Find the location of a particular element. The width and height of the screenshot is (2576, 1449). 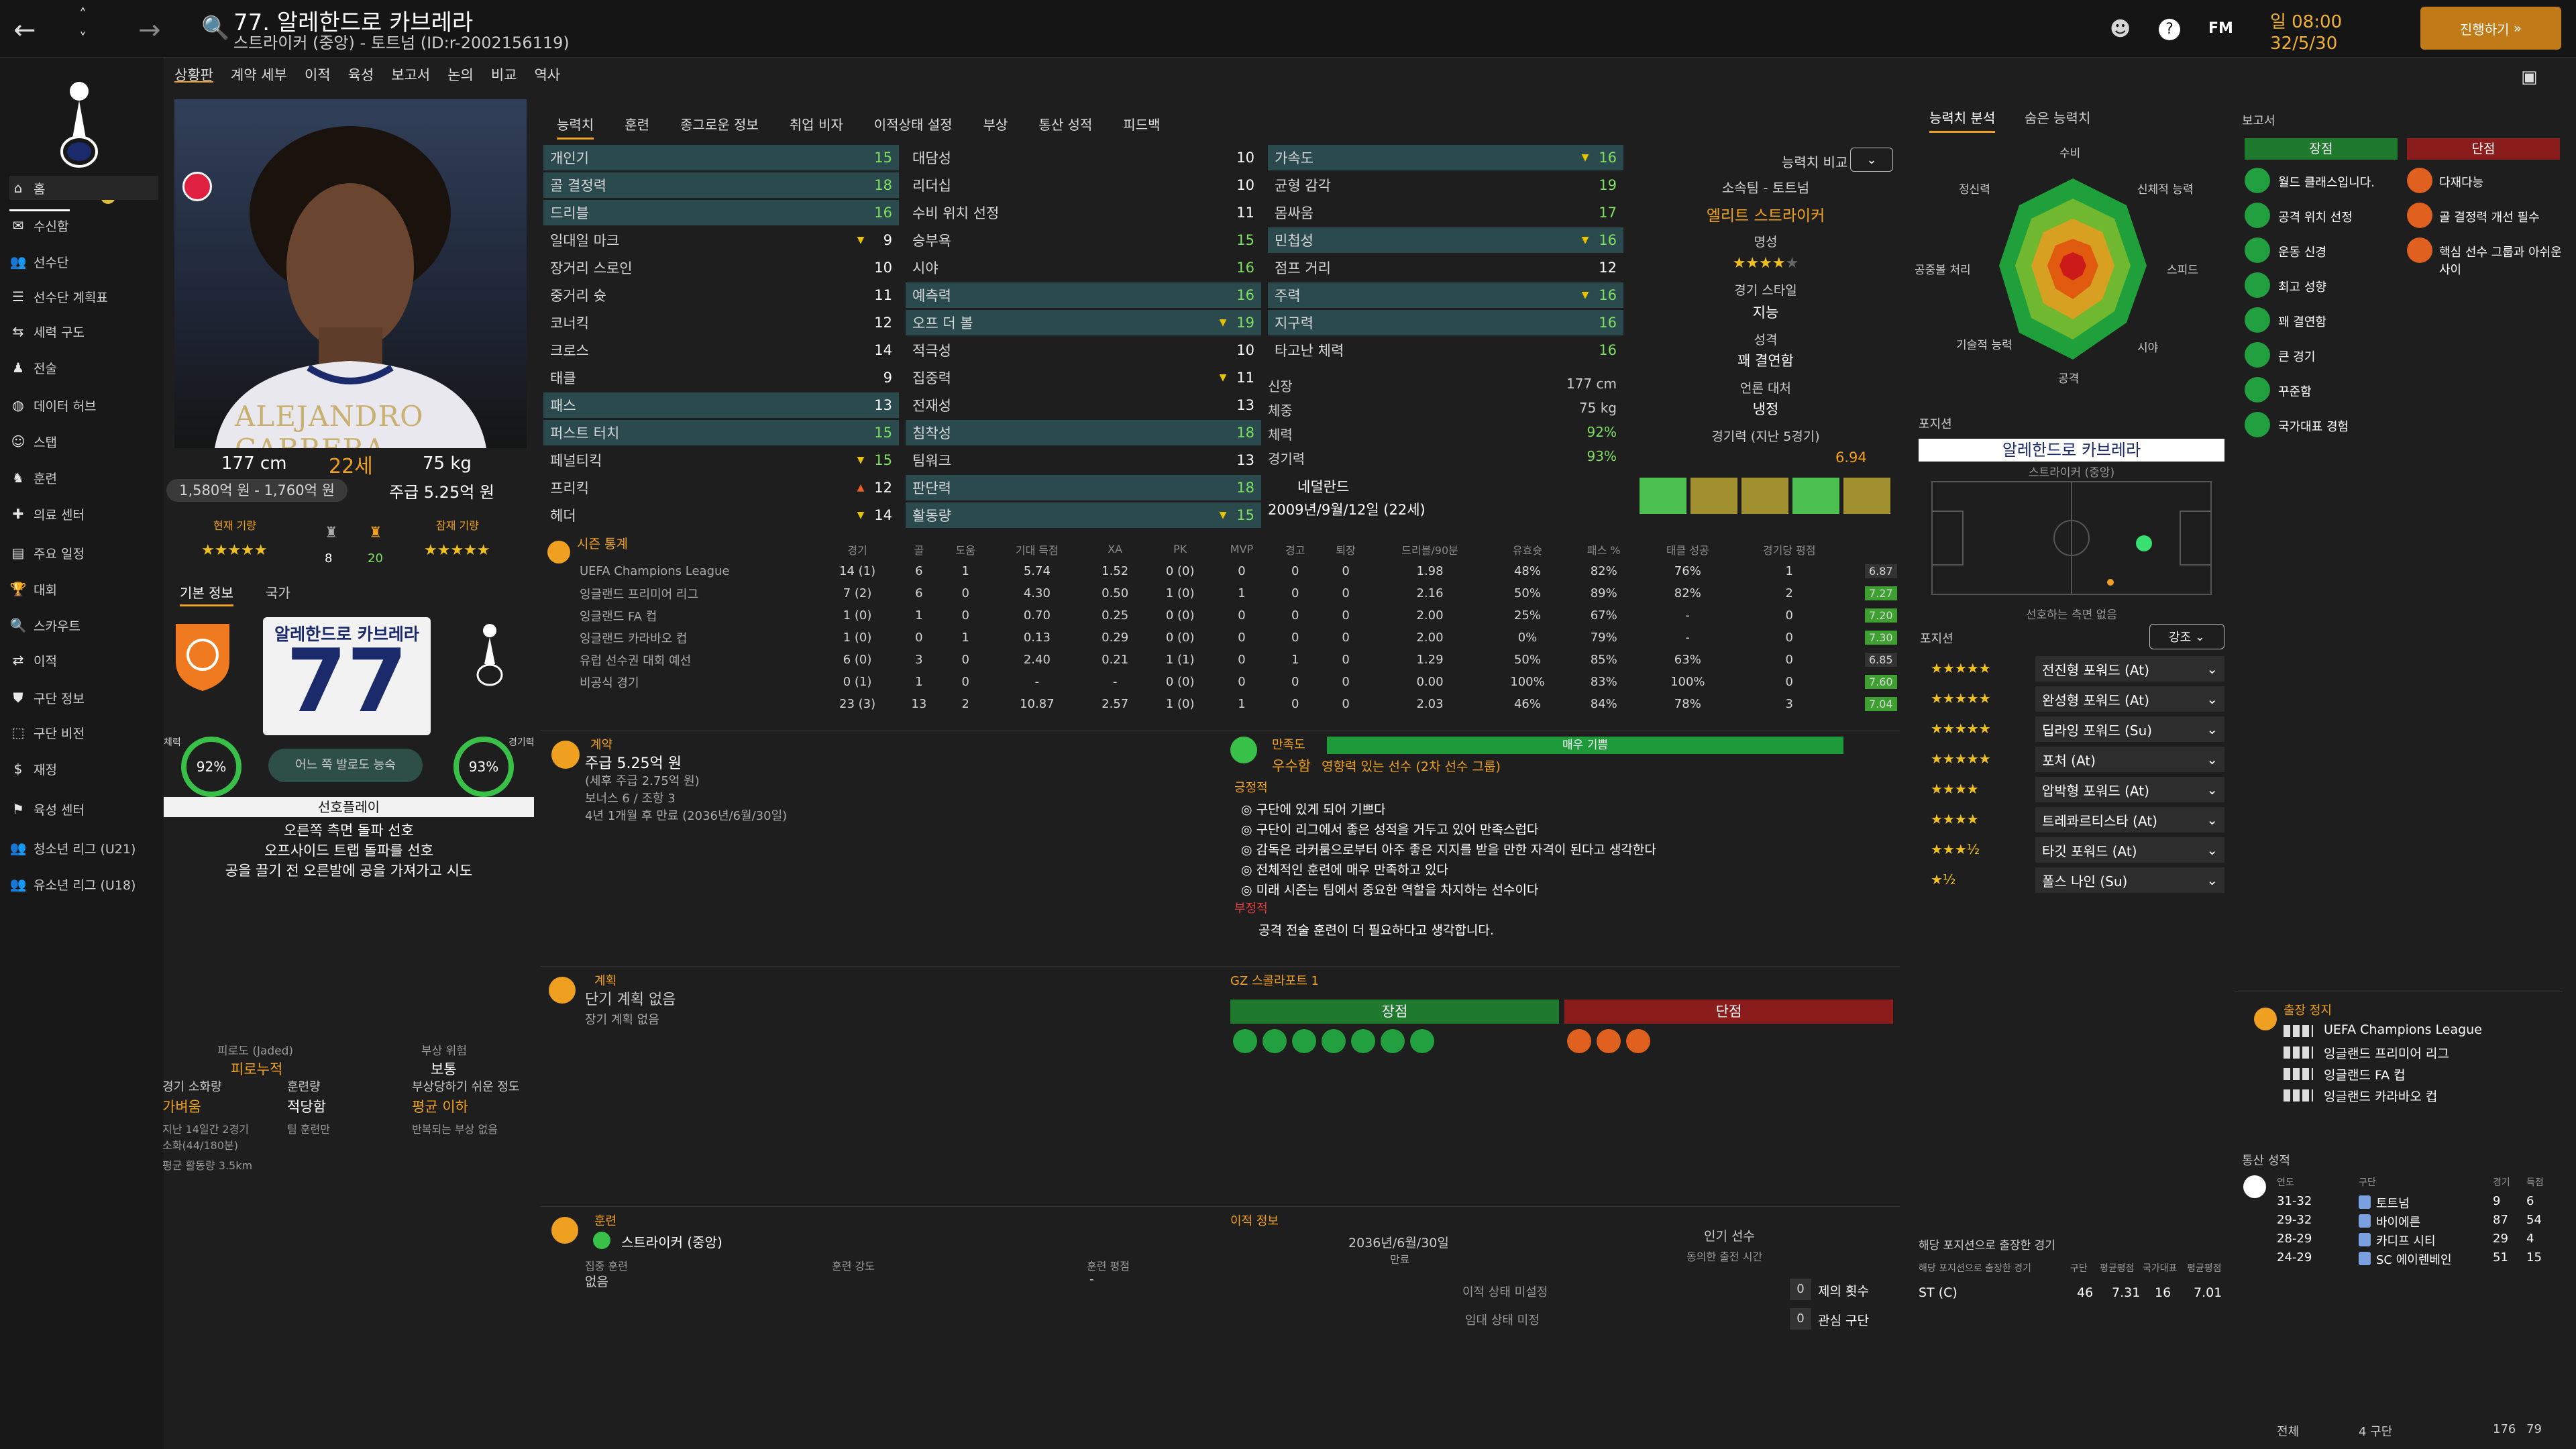

attr-row-mental: 집중력 ▼ 11 is located at coordinates (1083, 377).